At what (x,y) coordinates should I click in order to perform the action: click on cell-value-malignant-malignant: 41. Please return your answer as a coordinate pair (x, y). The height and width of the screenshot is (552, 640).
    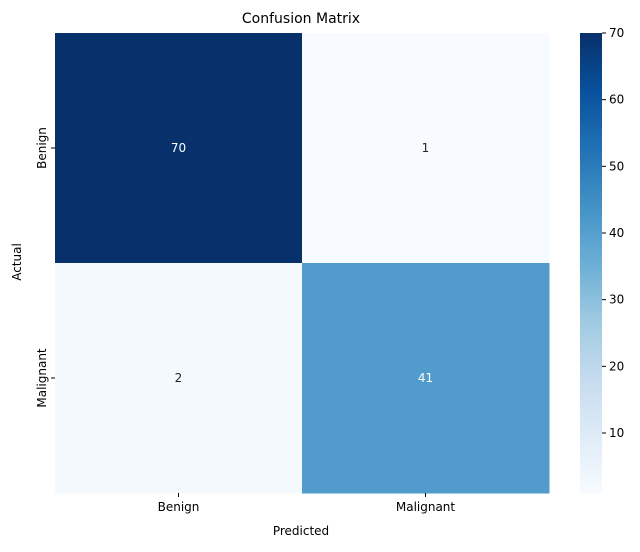
    Looking at the image, I should click on (425, 378).